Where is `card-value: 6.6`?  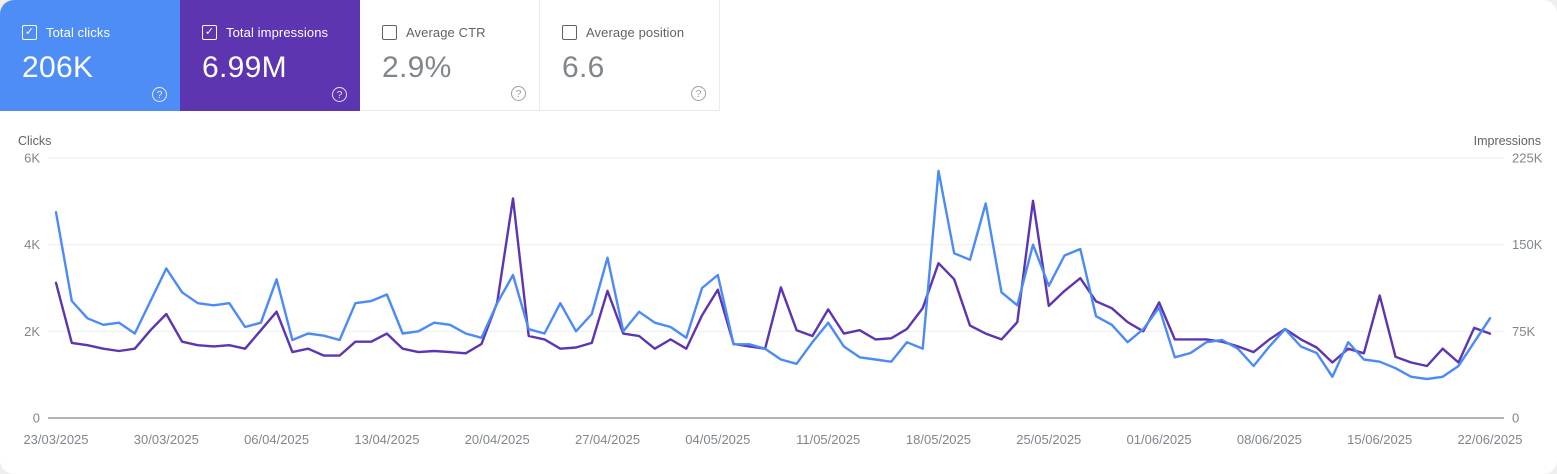 card-value: 6.6 is located at coordinates (583, 67).